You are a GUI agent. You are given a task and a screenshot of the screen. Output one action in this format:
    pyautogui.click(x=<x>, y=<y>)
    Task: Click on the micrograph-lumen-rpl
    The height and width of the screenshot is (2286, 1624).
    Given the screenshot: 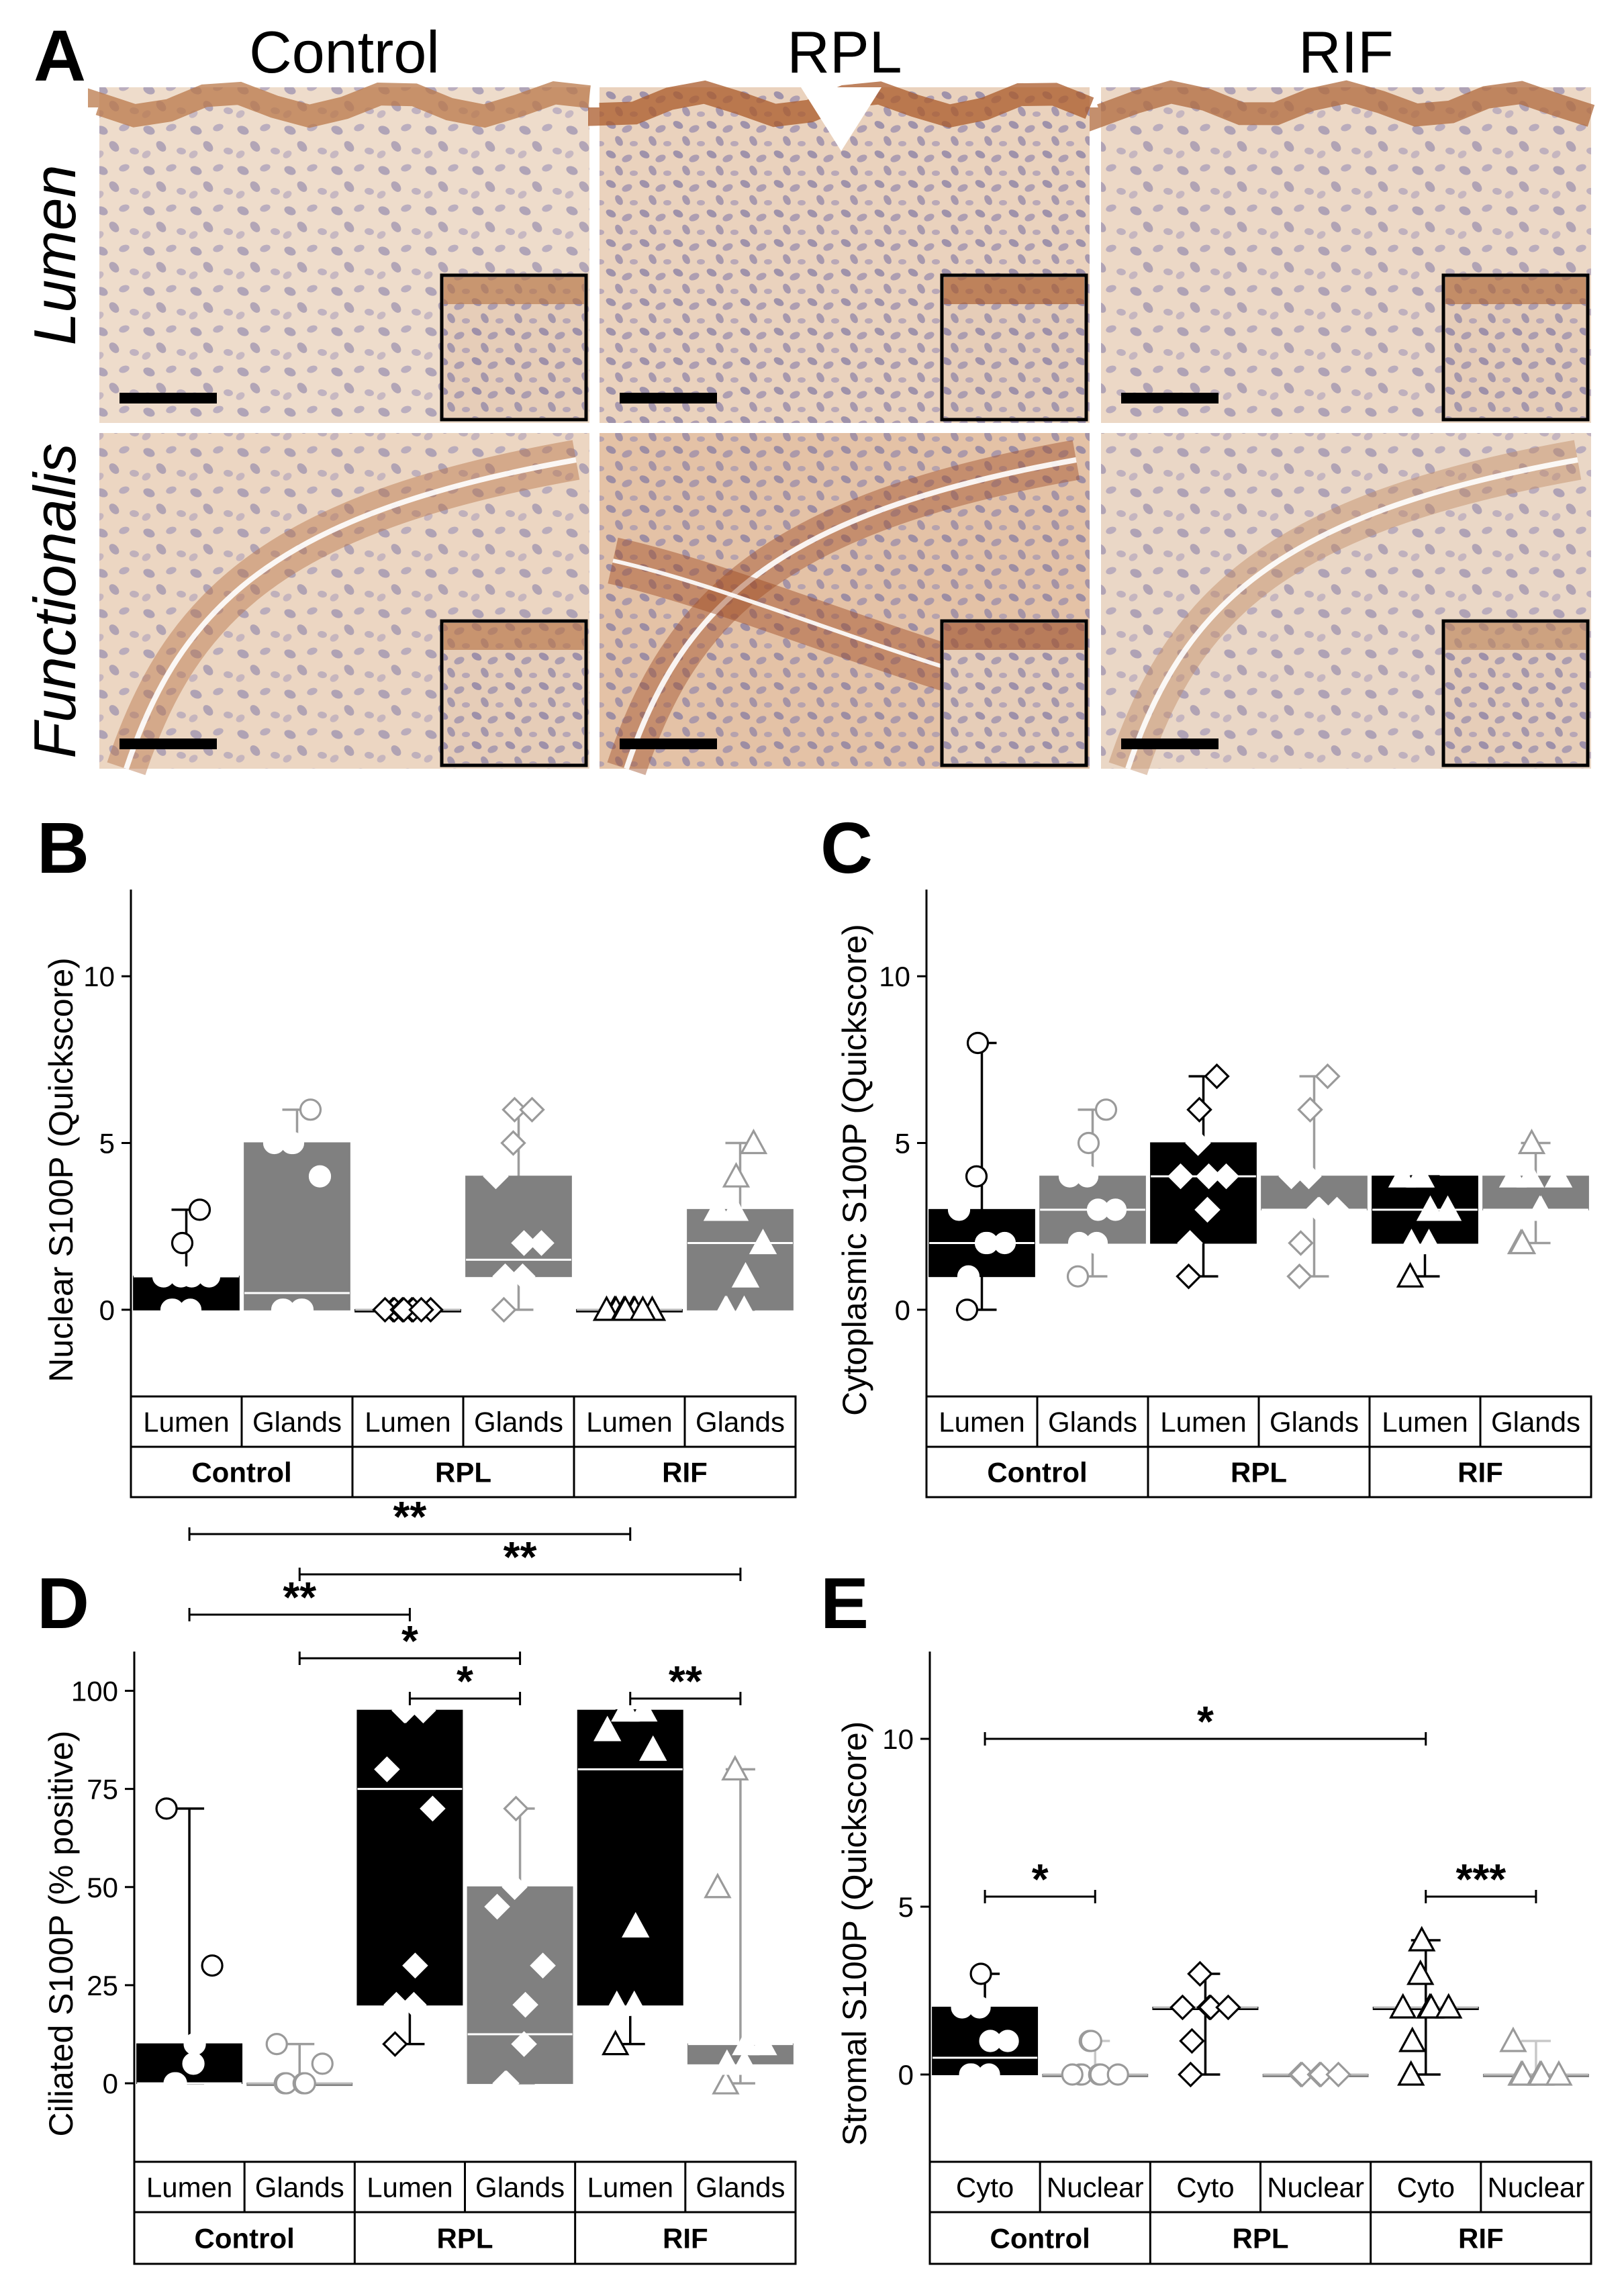 What is the action you would take?
    pyautogui.click(x=841, y=251)
    